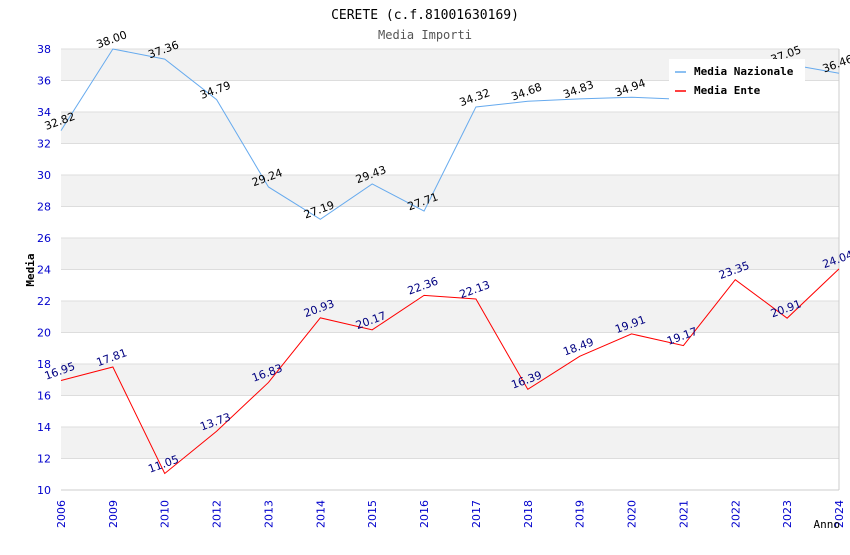  I want to click on y-axis-ticks: 10 12 14 16 18 20 22 24 26 28 30 32 34 36 38, so click(44, 270).